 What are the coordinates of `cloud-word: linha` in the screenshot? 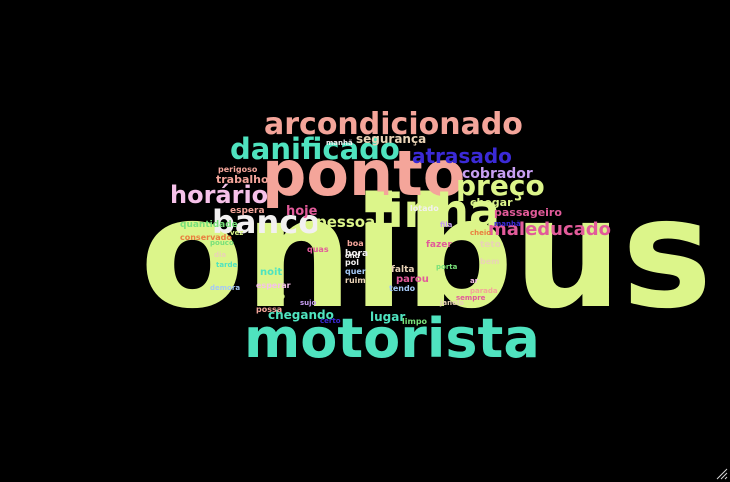 It's located at (436, 211).